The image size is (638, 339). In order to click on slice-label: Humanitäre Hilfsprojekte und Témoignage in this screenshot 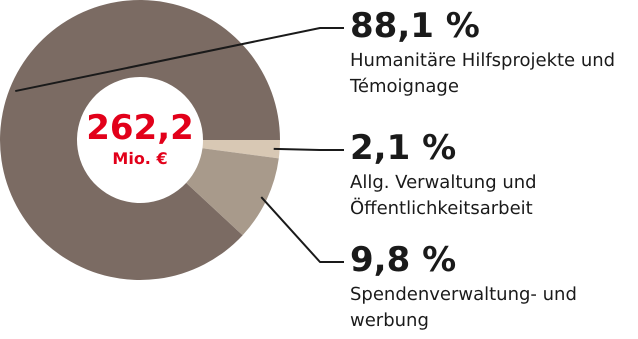, I will do `click(483, 74)`.